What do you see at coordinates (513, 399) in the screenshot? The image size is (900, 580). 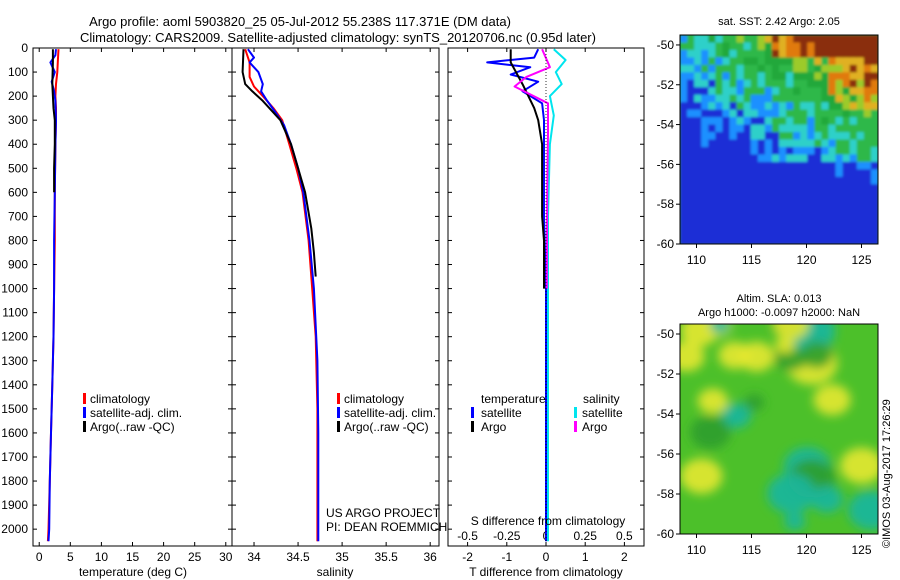 I see `legend-header-temperature: temperature` at bounding box center [513, 399].